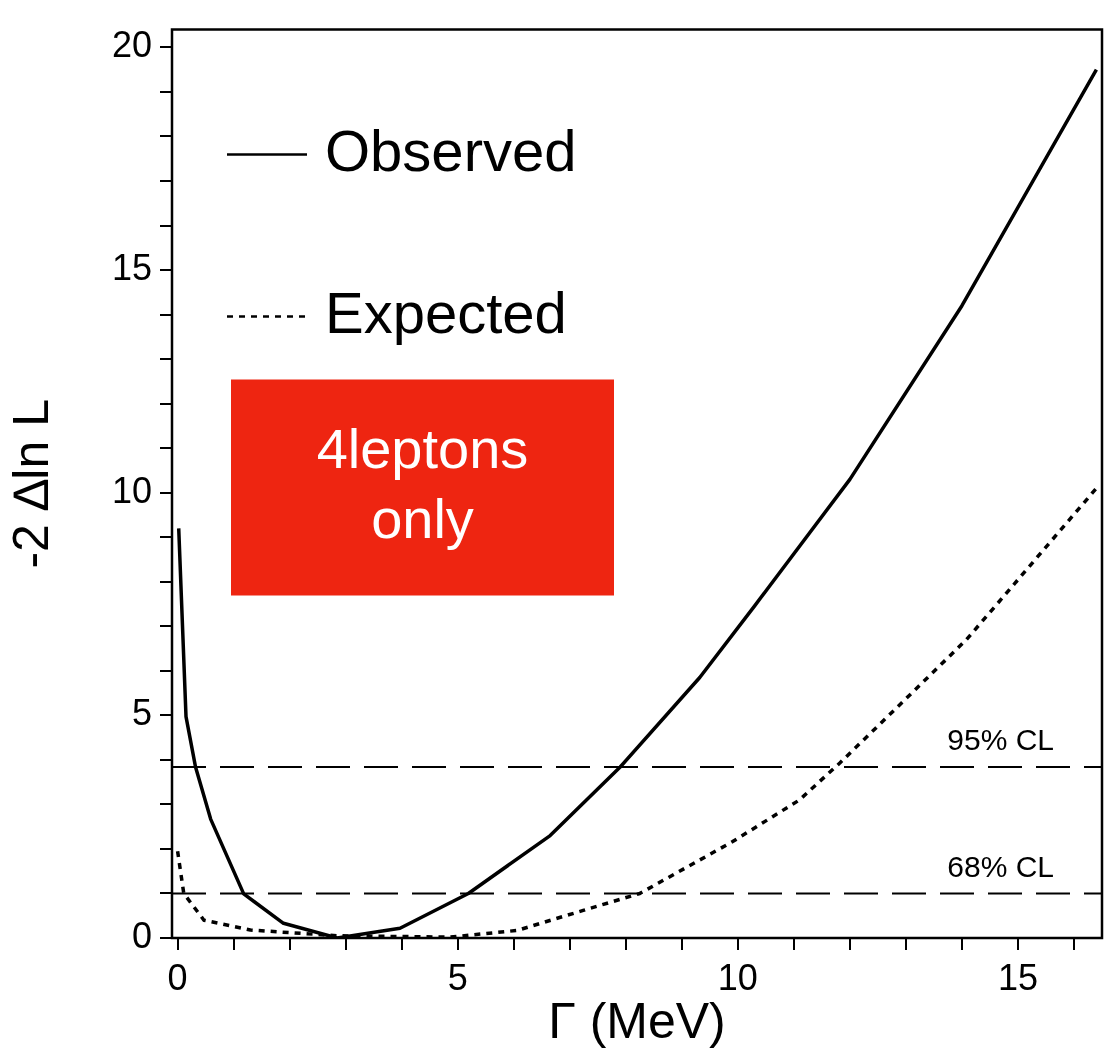 The width and height of the screenshot is (1109, 1058). Describe the element at coordinates (177, 977) in the screenshot. I see `x-tick-label: 0` at that location.